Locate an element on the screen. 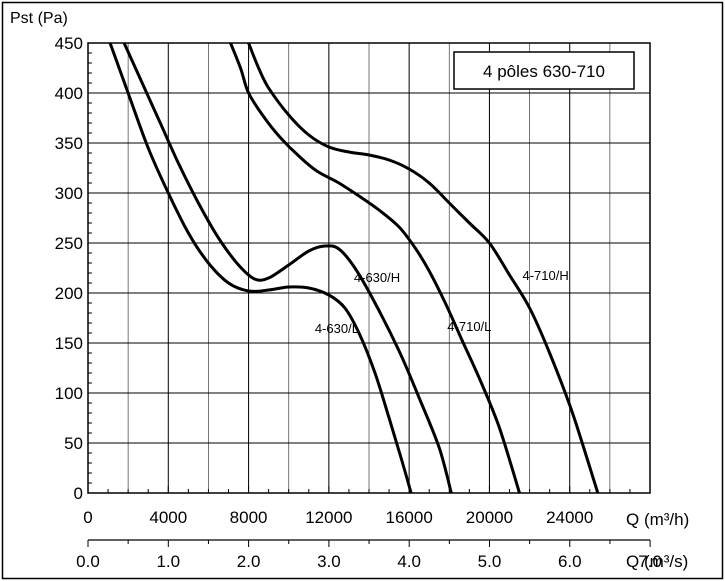  y-tick-label: 50 is located at coordinates (73, 443).